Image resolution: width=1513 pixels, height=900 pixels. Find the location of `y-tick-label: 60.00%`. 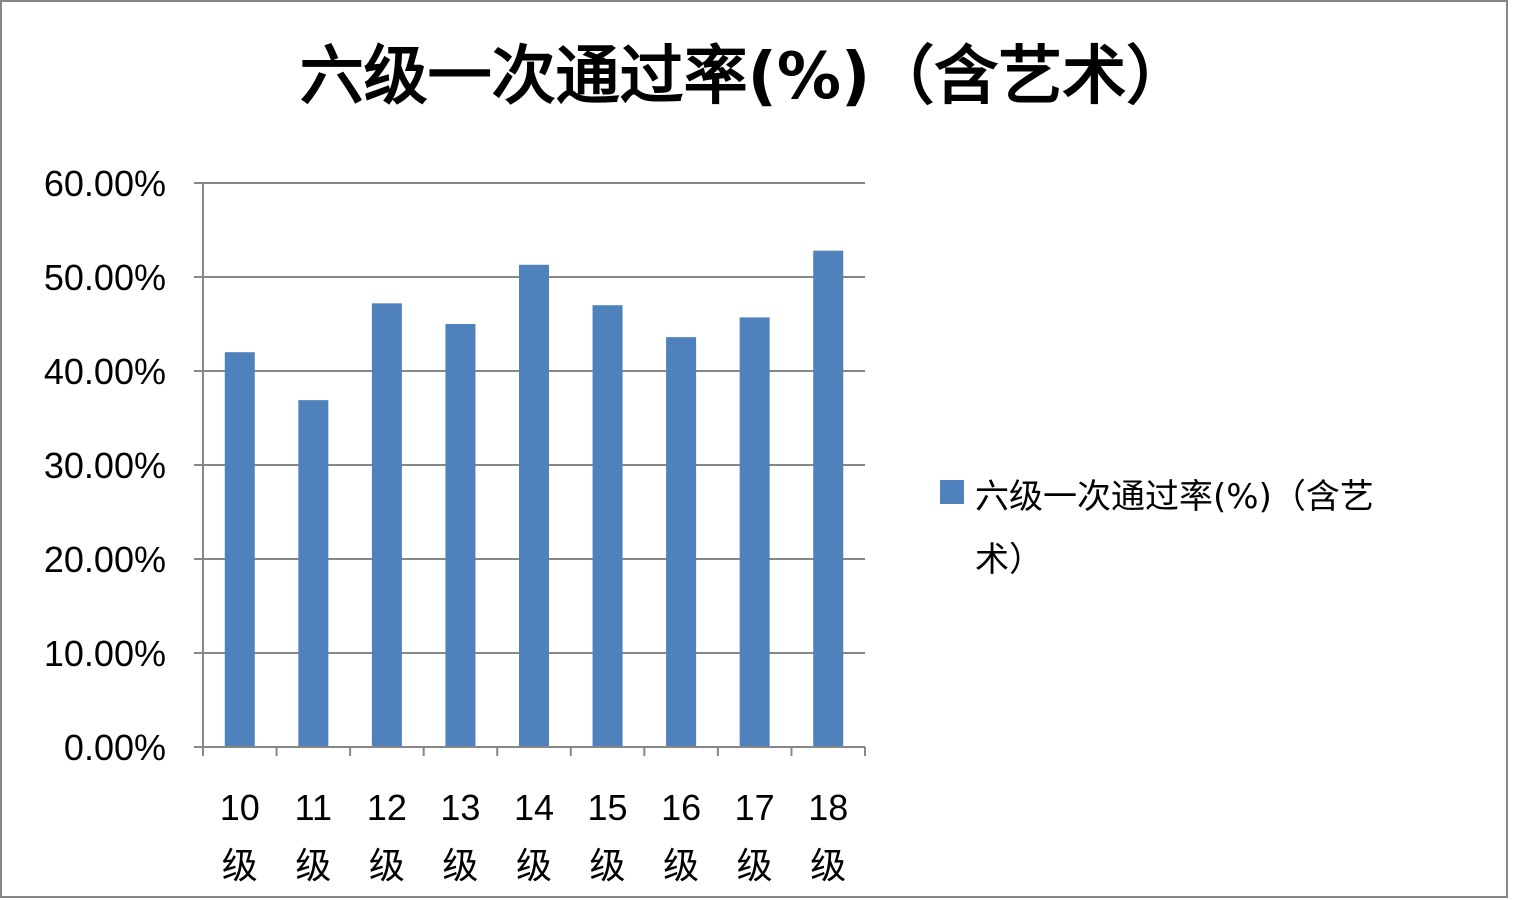

y-tick-label: 60.00% is located at coordinates (105, 183).